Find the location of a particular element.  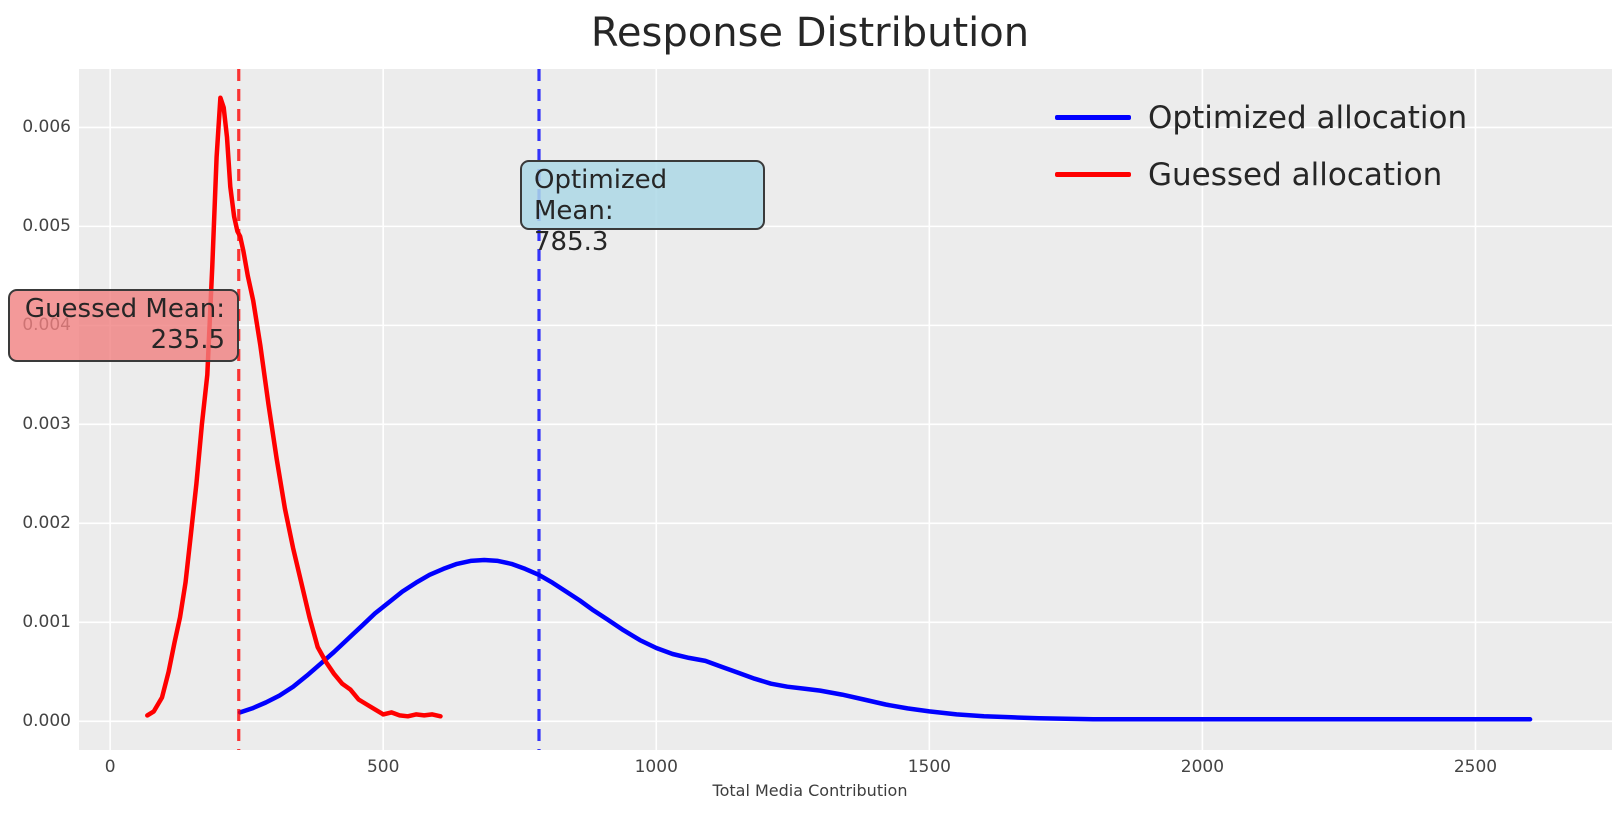

annotation-optimized-text: Optimized Mean: is located at coordinates (601, 195).